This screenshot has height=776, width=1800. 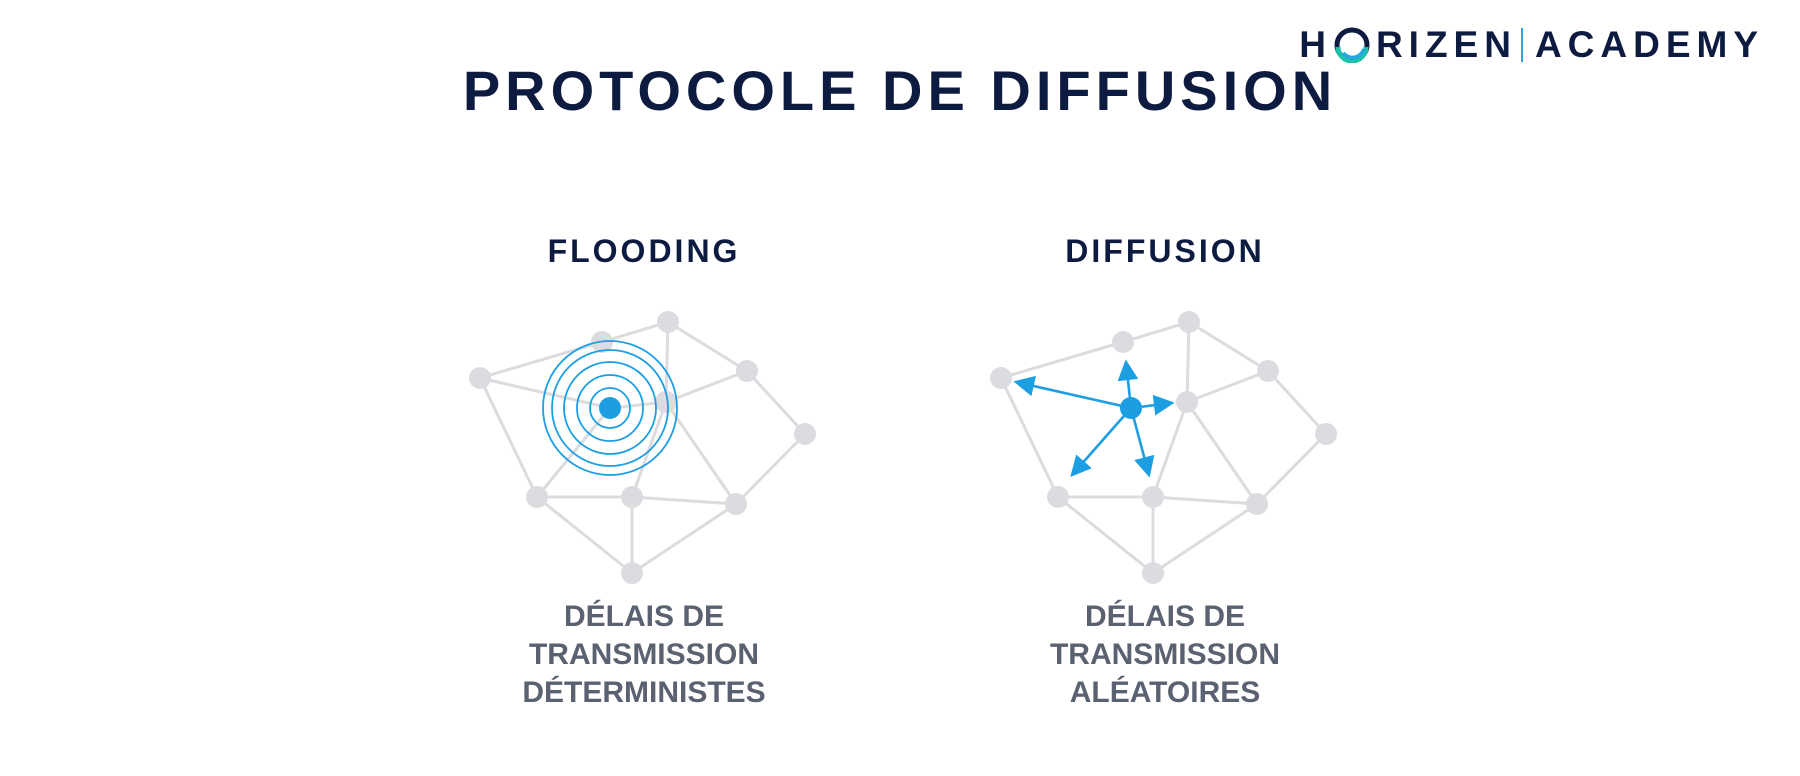 What do you see at coordinates (1165, 616) in the screenshot?
I see `diffusion-caption-line-1: DÉLAIS DE` at bounding box center [1165, 616].